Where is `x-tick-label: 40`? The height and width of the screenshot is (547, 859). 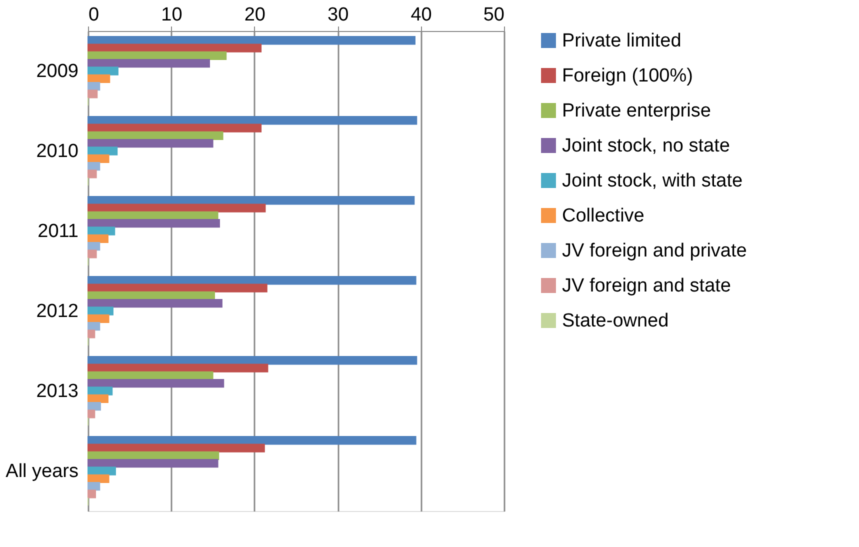 x-tick-label: 40 is located at coordinates (421, 15).